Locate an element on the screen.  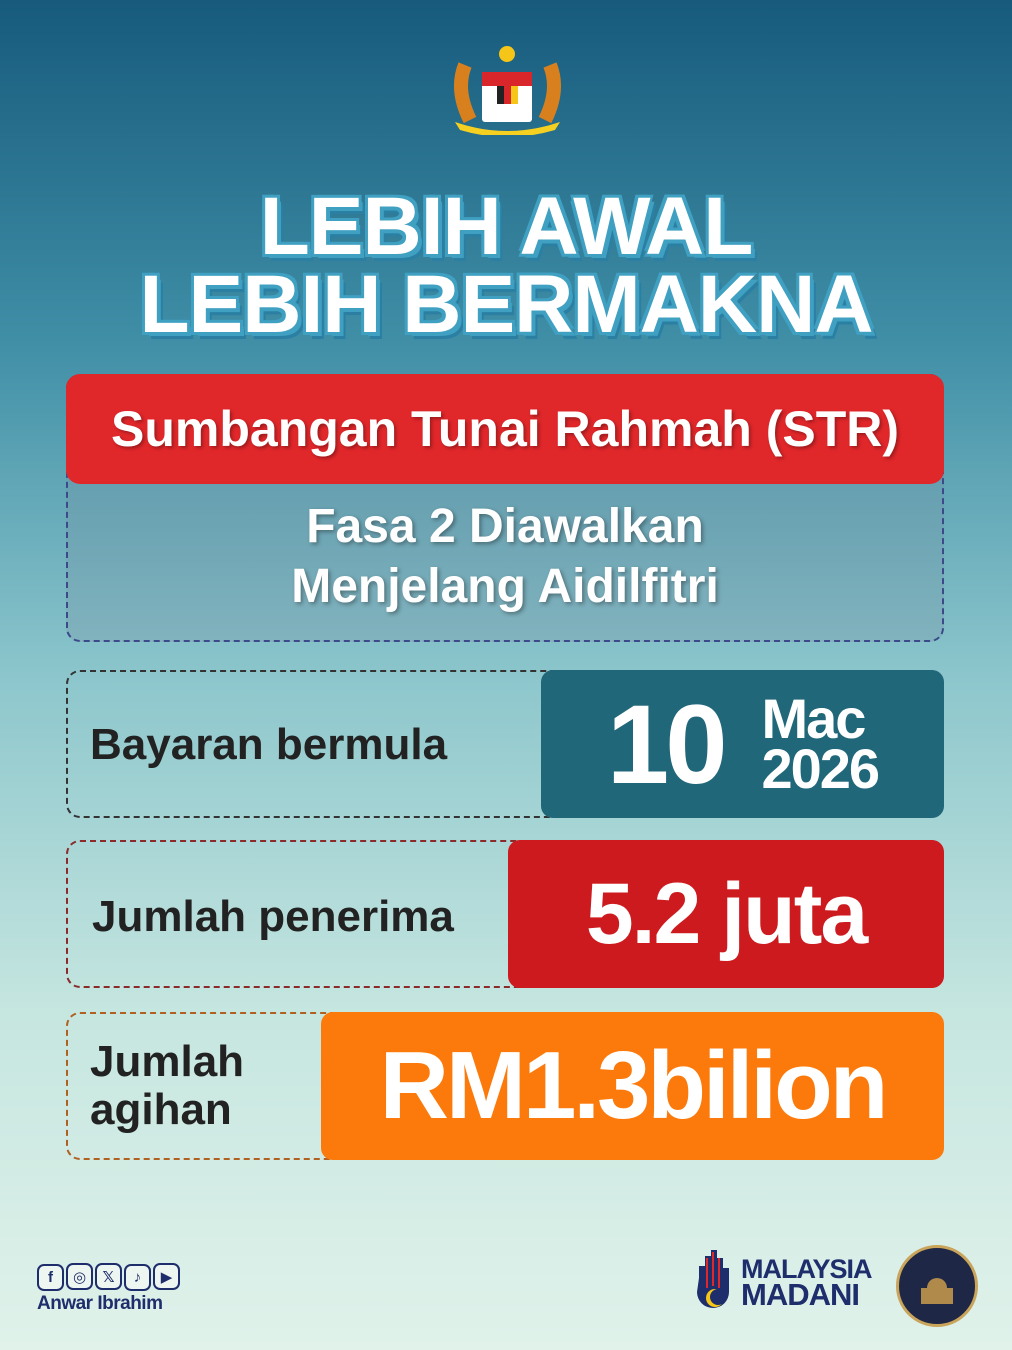
tiktok-icon: ♪ is located at coordinates (137, 1277).